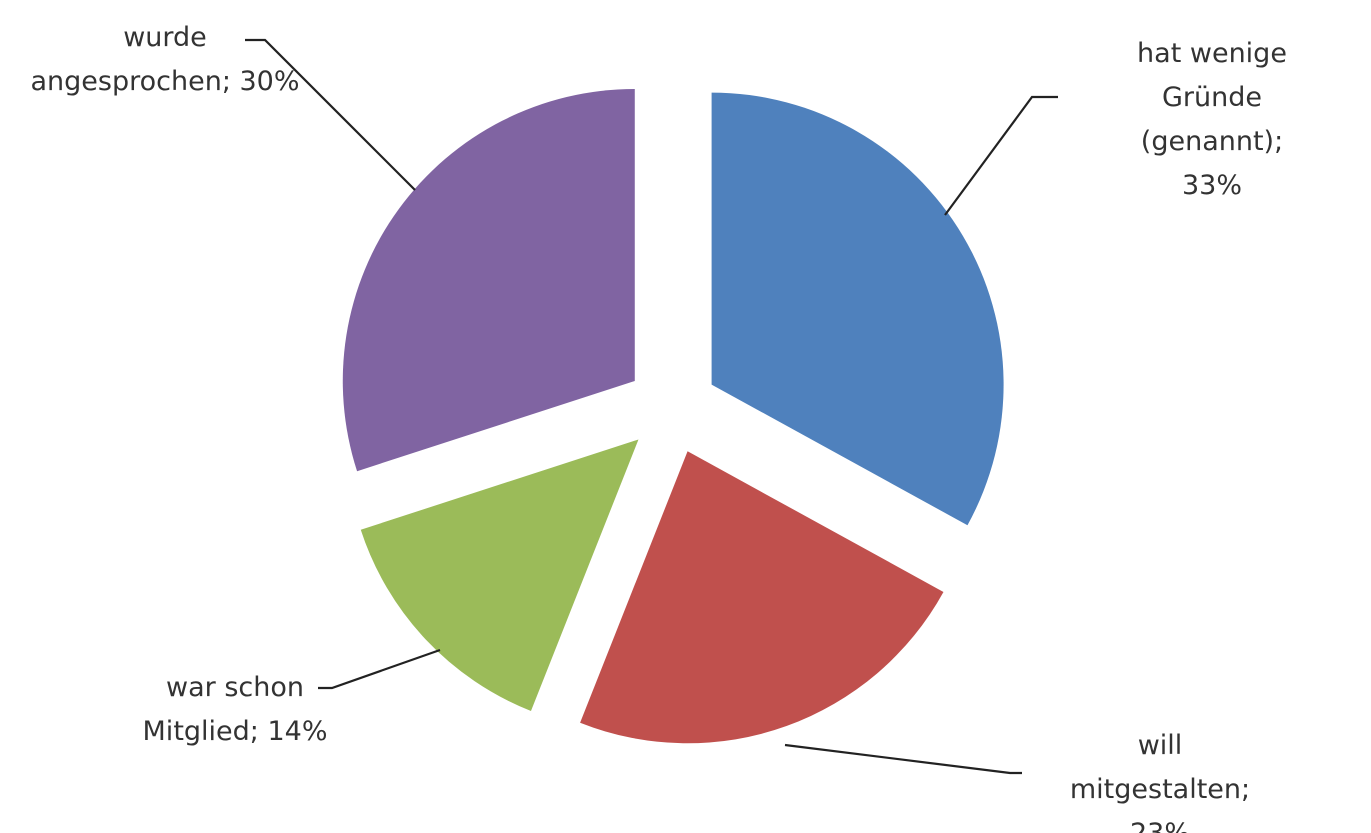 The image size is (1371, 833). I want to click on slice-label: wurde angesprochen; 30%, so click(165, 59).